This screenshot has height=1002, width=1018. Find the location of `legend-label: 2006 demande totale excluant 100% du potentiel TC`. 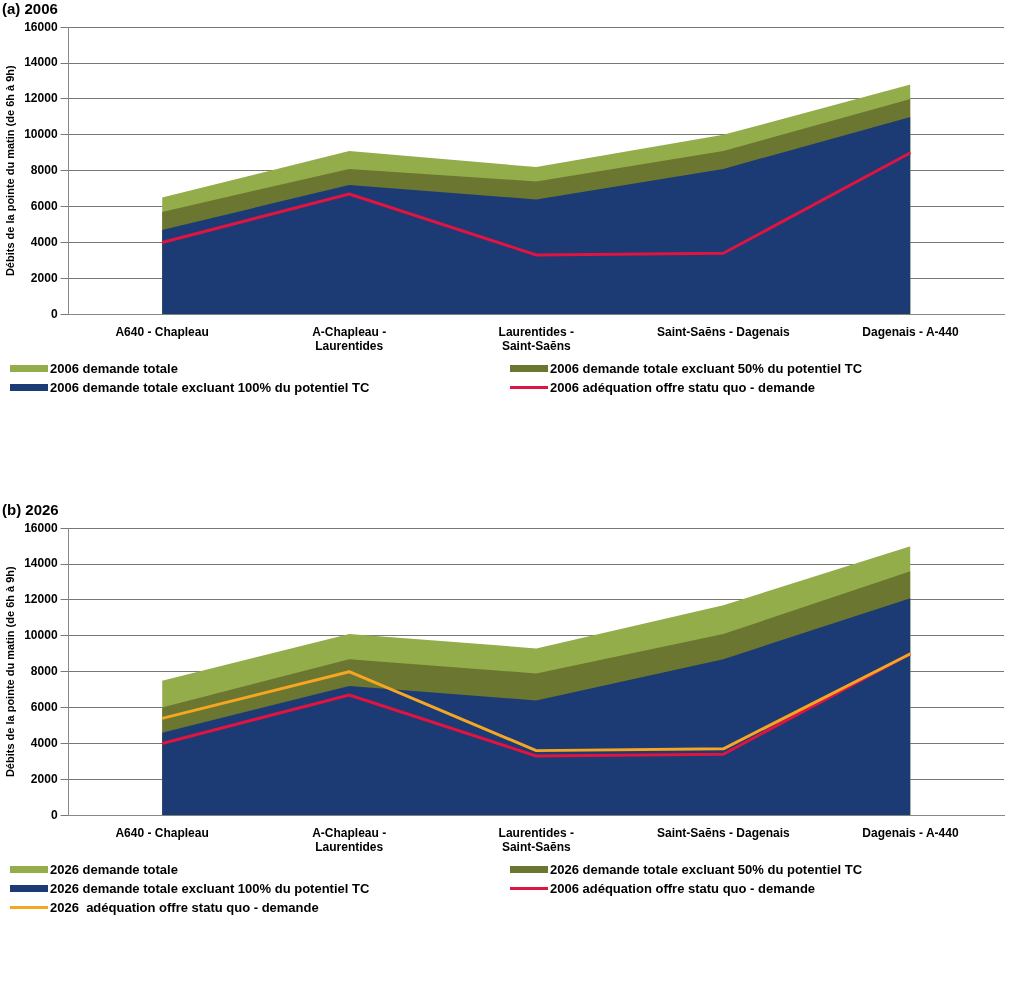

legend-label: 2006 demande totale excluant 100% du potentiel TC is located at coordinates (210, 387).